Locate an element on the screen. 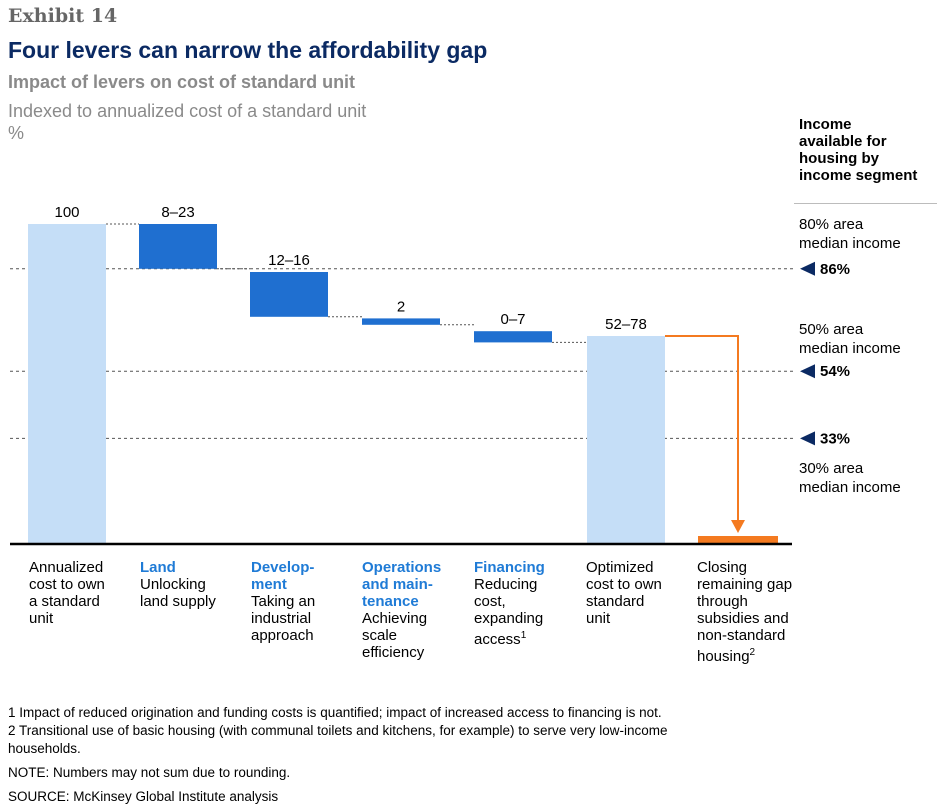 This screenshot has width=937, height=807. unit-label: % is located at coordinates (16, 133).